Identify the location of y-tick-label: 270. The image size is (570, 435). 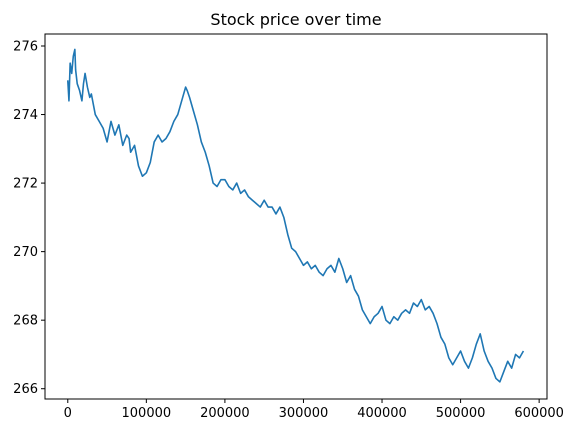
(25, 252).